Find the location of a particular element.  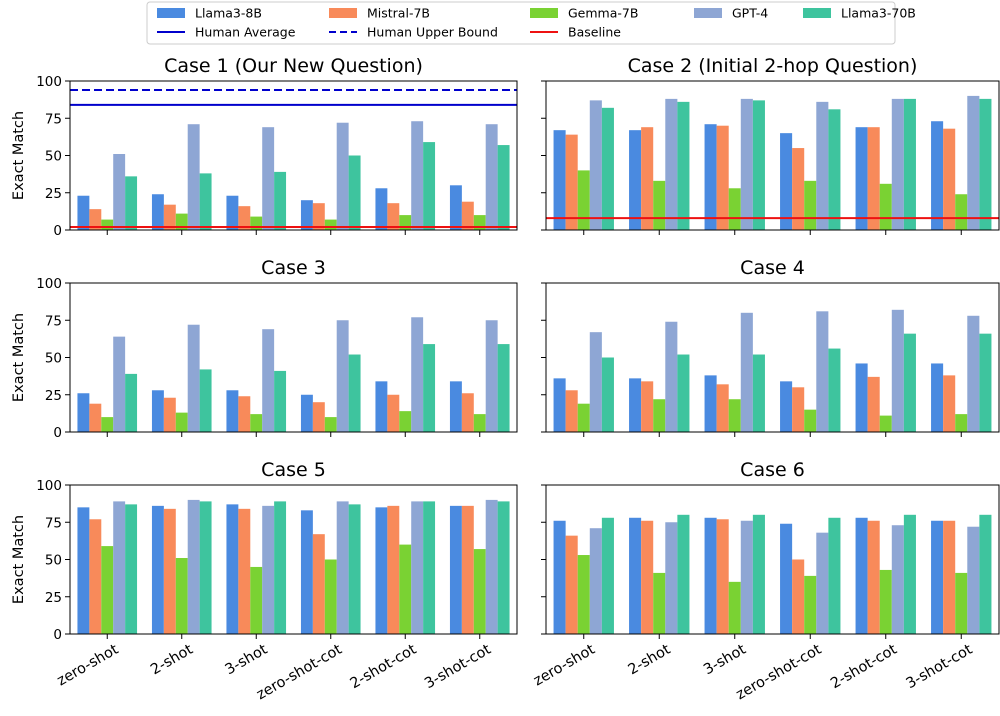

y-tick-label: 100 is located at coordinates (49, 284).